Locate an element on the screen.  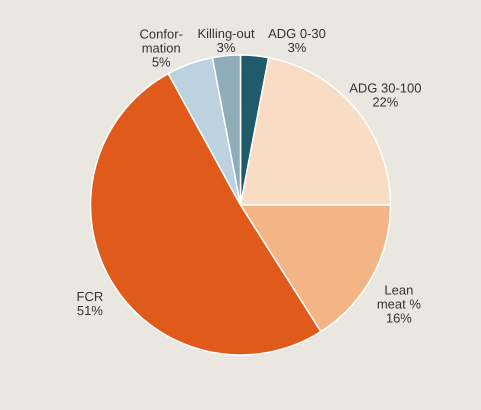
data-label: 5% is located at coordinates (162, 62).